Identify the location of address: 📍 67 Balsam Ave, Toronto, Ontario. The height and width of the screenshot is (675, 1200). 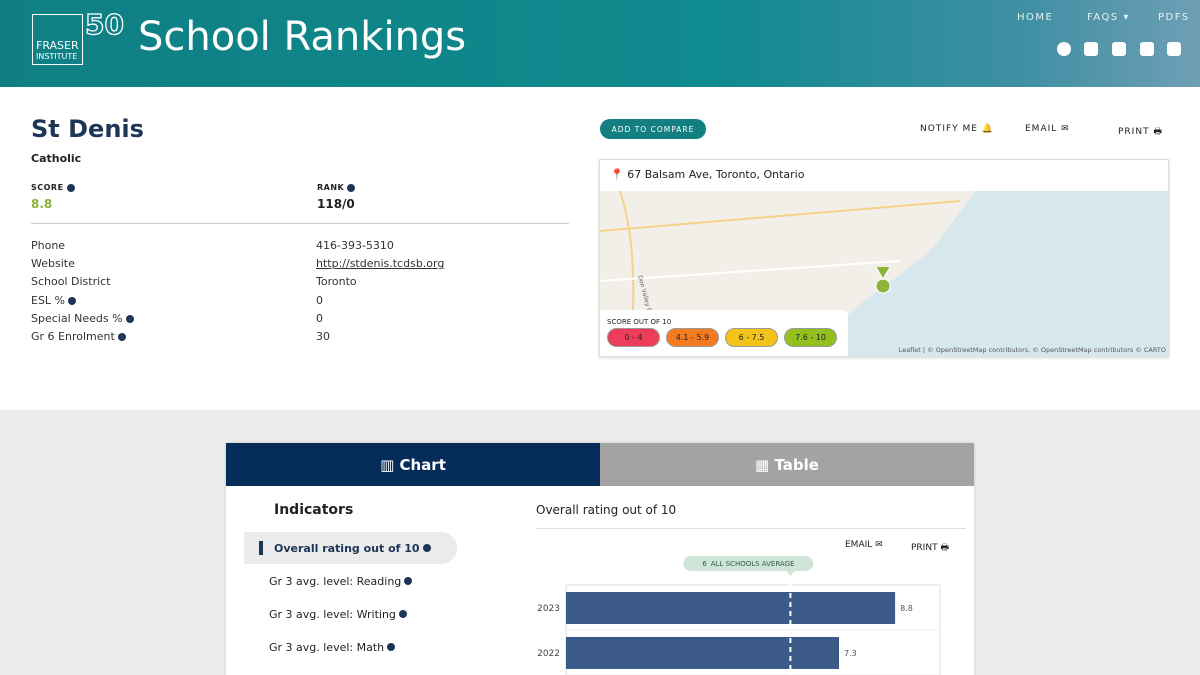
(707, 174).